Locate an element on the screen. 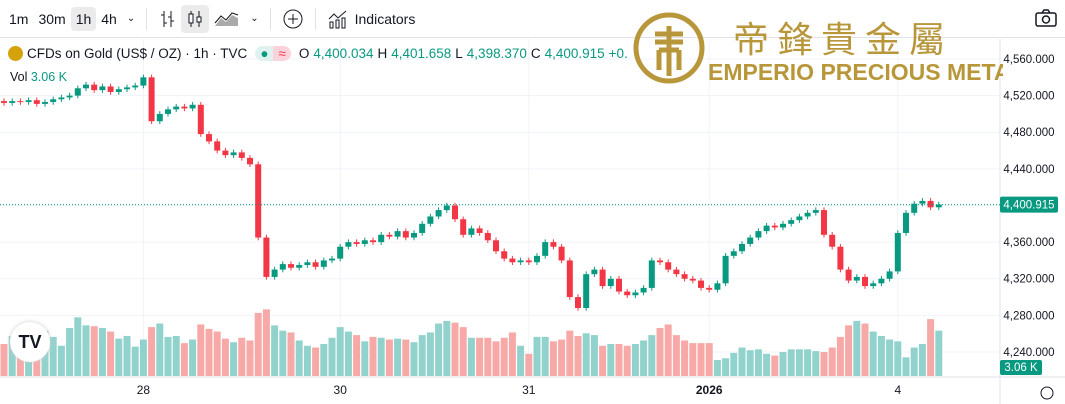 The height and width of the screenshot is (404, 1065). area-chart-type-icon is located at coordinates (227, 19).